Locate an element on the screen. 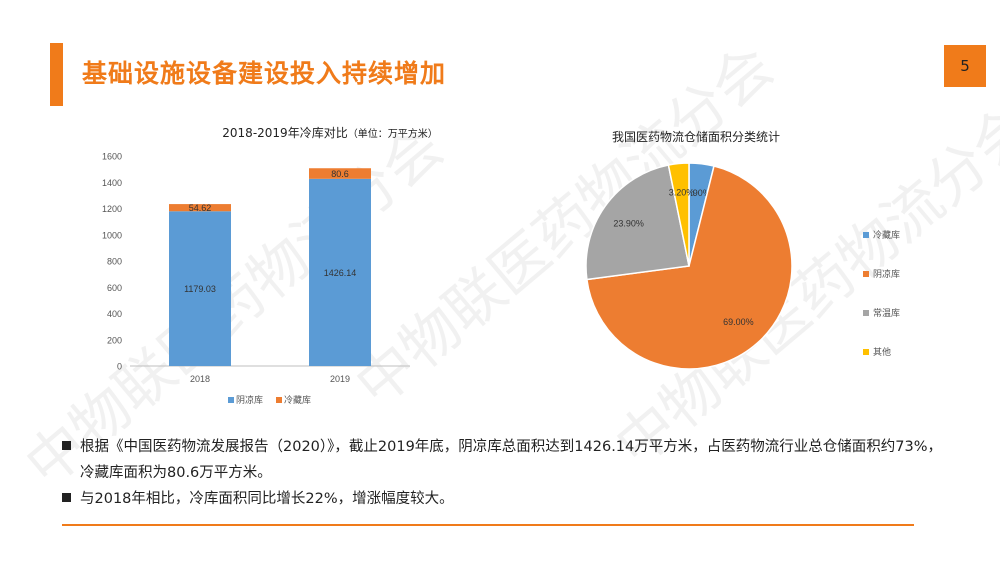 This screenshot has height=563, width=1000. bar-data-label: 80.6 is located at coordinates (340, 174).